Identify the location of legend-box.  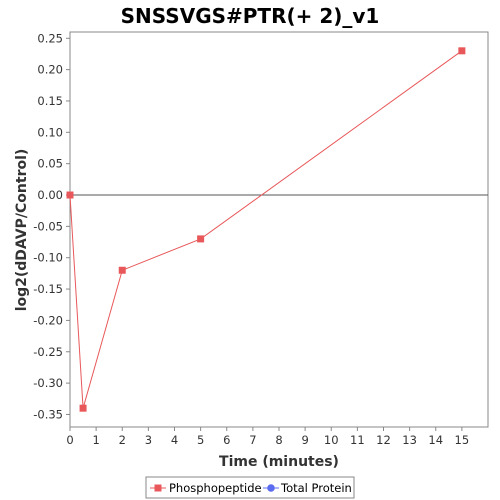
(250, 487).